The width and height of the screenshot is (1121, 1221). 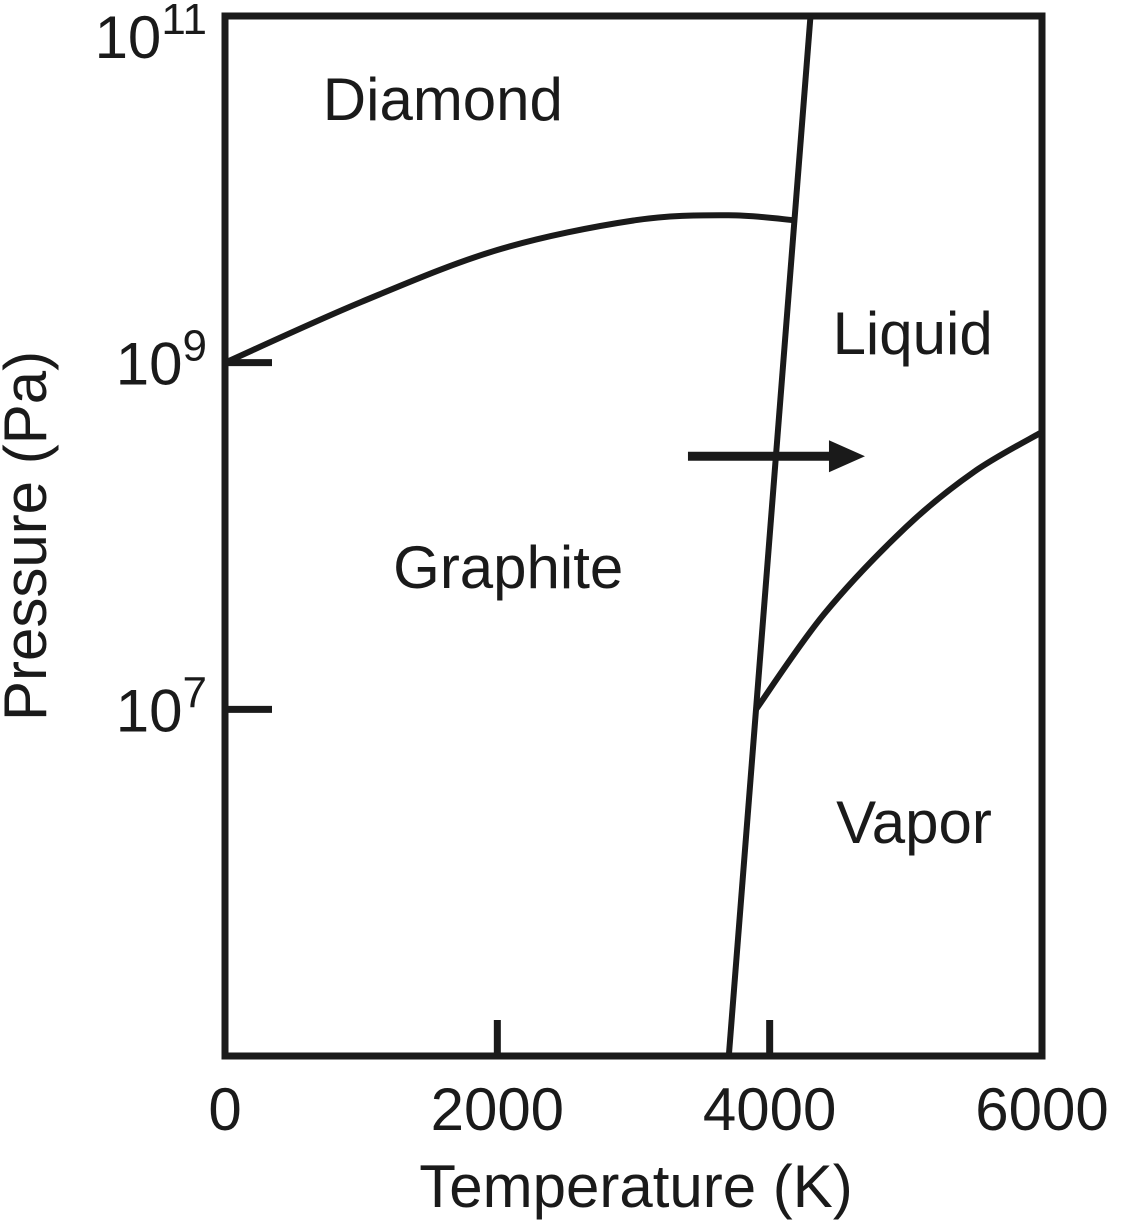 What do you see at coordinates (635, 1186) in the screenshot?
I see `x-axis-label: Temperature (K)` at bounding box center [635, 1186].